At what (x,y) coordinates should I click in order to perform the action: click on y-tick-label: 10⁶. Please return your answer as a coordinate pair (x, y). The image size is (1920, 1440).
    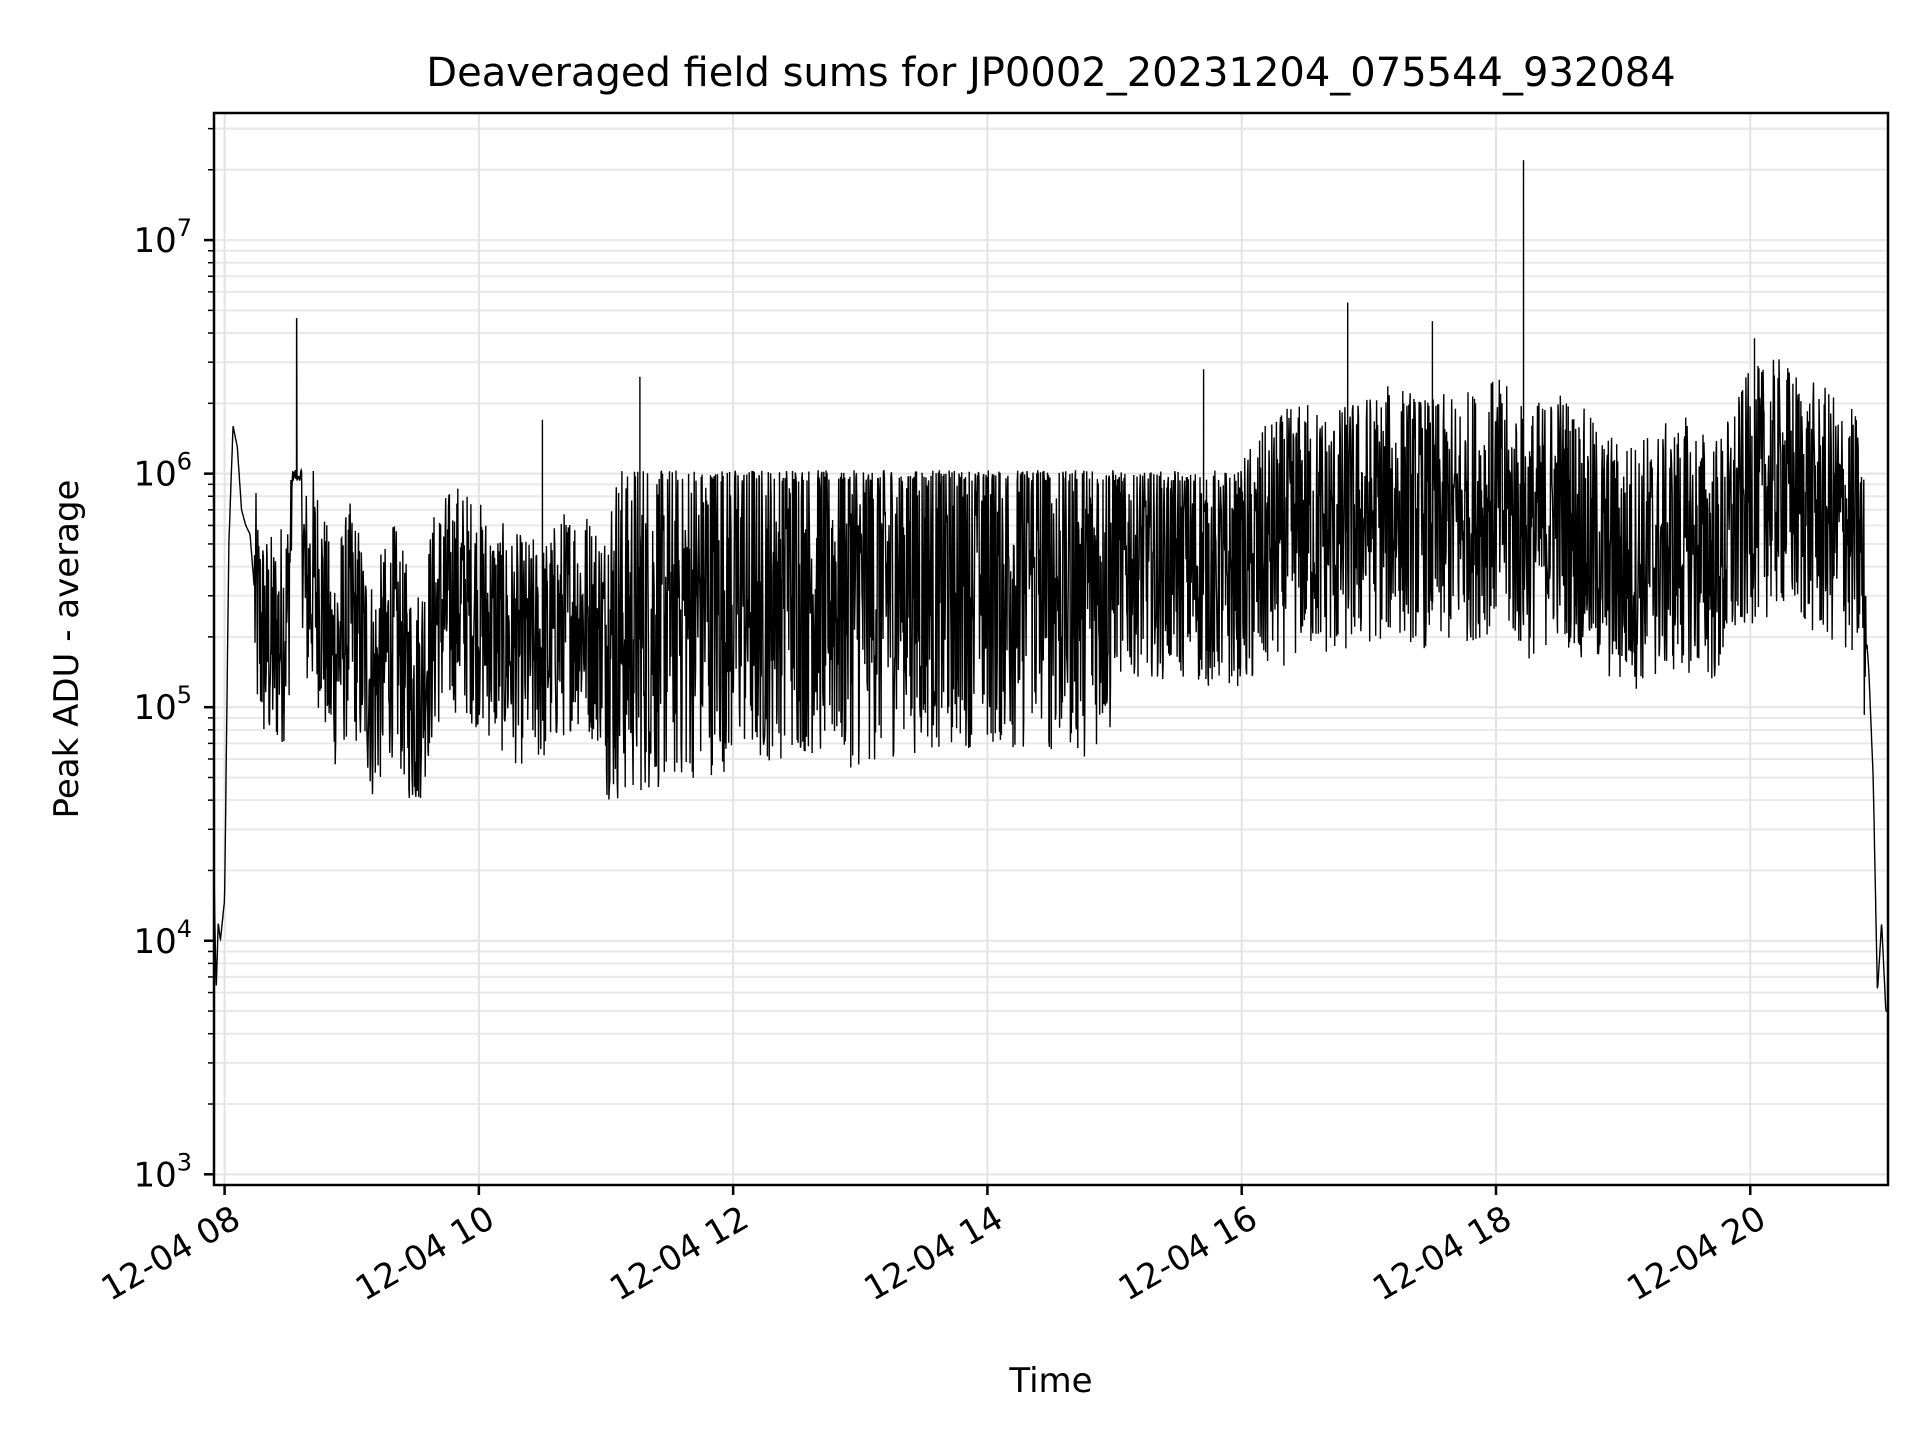
    Looking at the image, I should click on (162, 471).